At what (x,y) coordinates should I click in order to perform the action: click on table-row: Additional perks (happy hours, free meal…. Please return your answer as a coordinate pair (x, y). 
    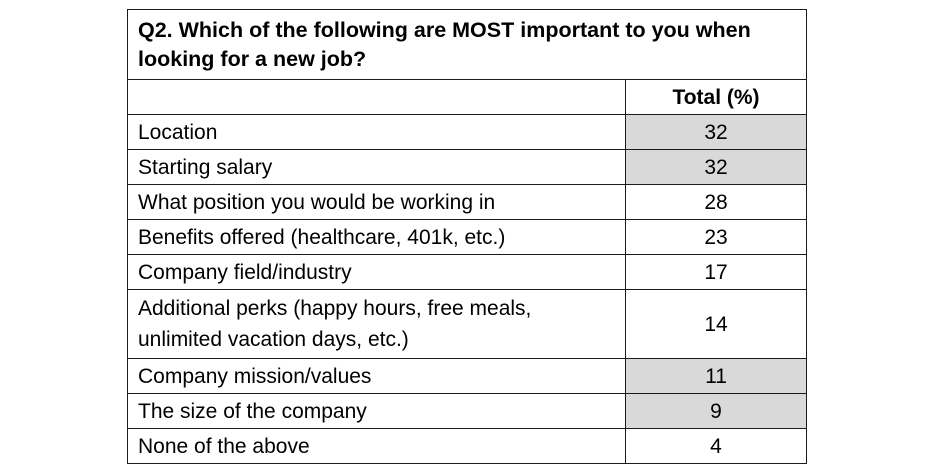
    Looking at the image, I should click on (467, 324).